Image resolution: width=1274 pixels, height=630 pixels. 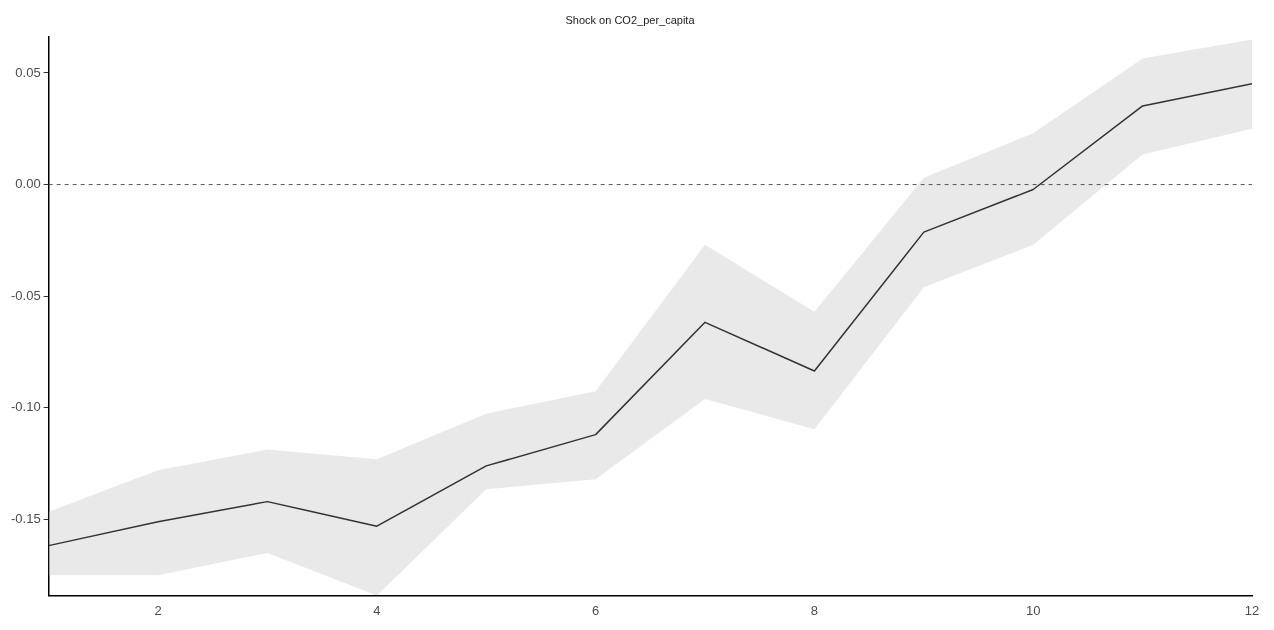 I want to click on chart-title: Shock on CO2_per_capita, so click(x=630, y=19).